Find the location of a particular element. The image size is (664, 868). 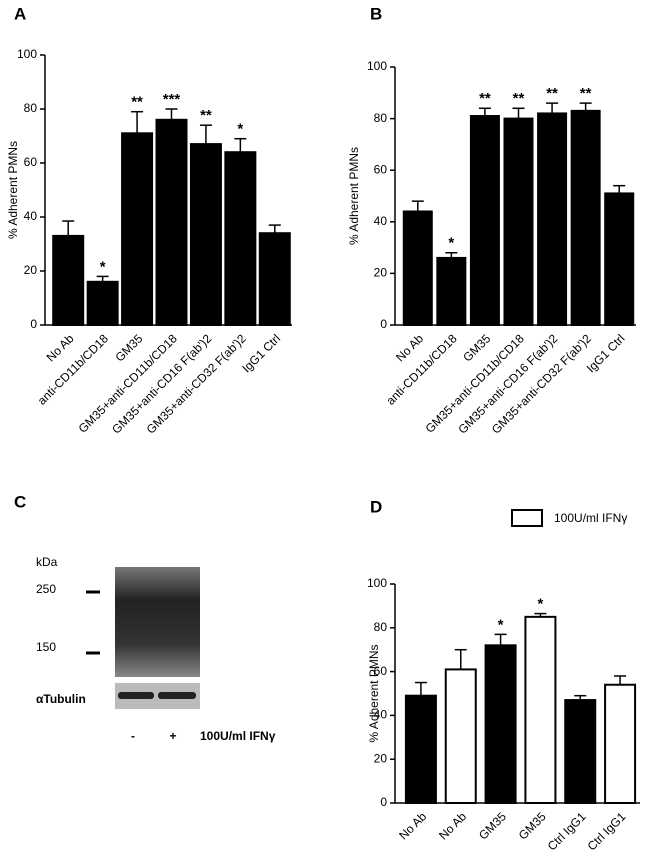

treatment-label: 100U/ml IFNγ is located at coordinates (238, 736).